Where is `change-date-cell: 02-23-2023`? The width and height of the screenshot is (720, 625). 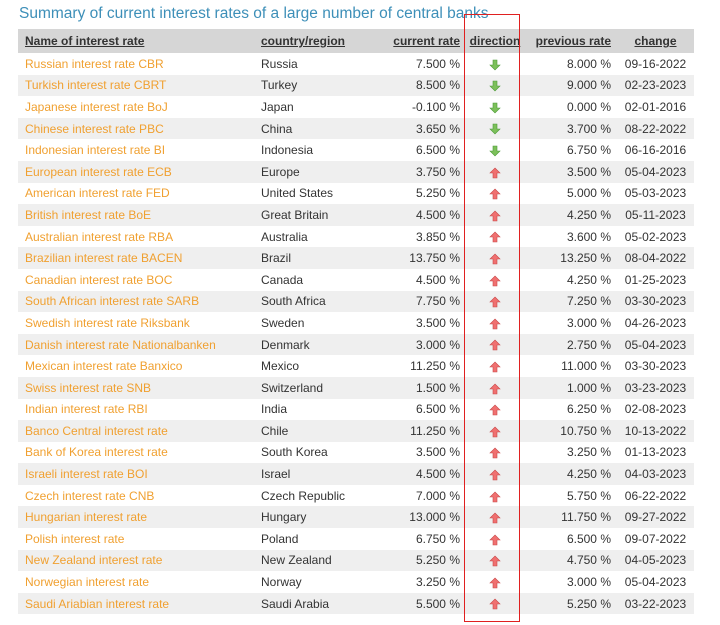 change-date-cell: 02-23-2023 is located at coordinates (655, 85).